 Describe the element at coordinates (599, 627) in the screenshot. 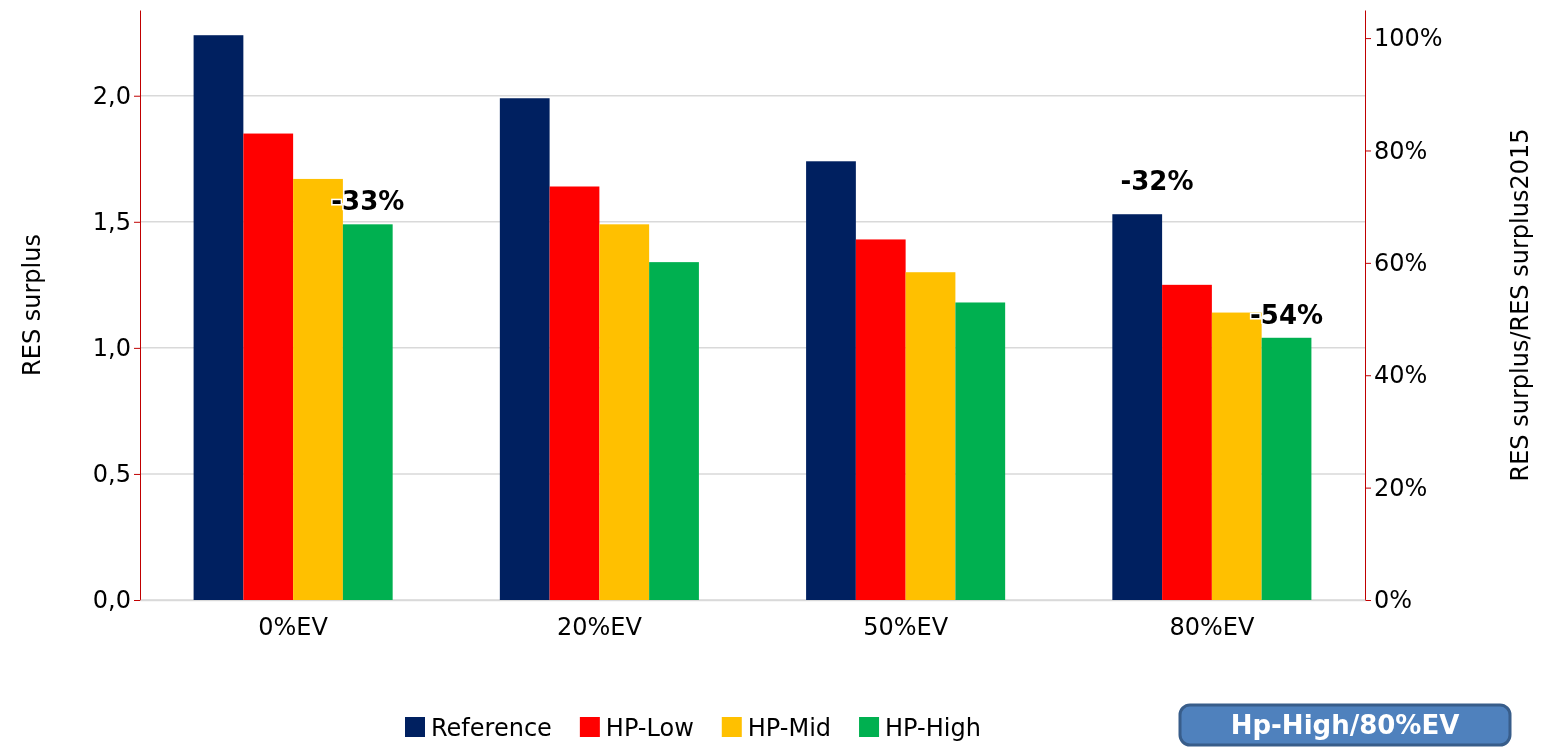

I see `x-tick-label: 20%EV` at that location.